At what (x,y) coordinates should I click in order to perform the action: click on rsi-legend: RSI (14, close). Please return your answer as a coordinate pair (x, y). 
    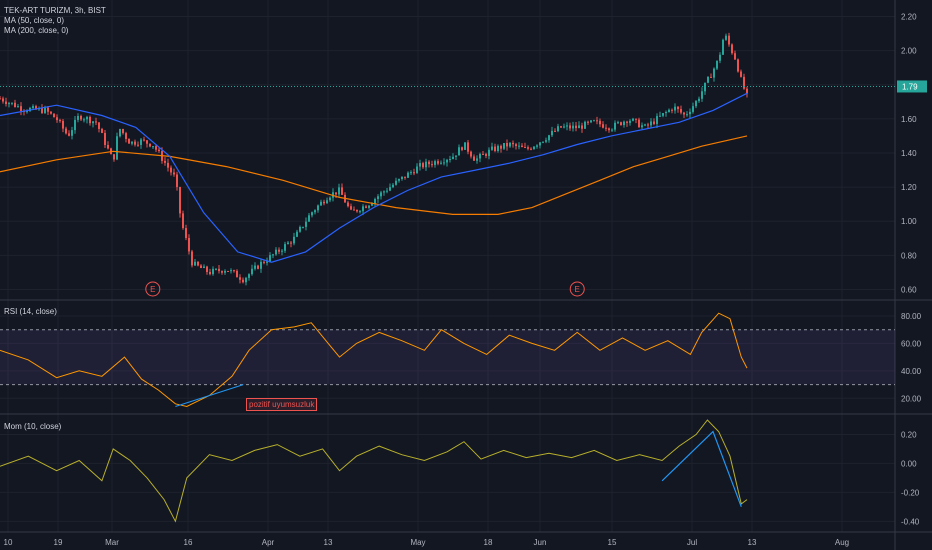
    Looking at the image, I should click on (30, 312).